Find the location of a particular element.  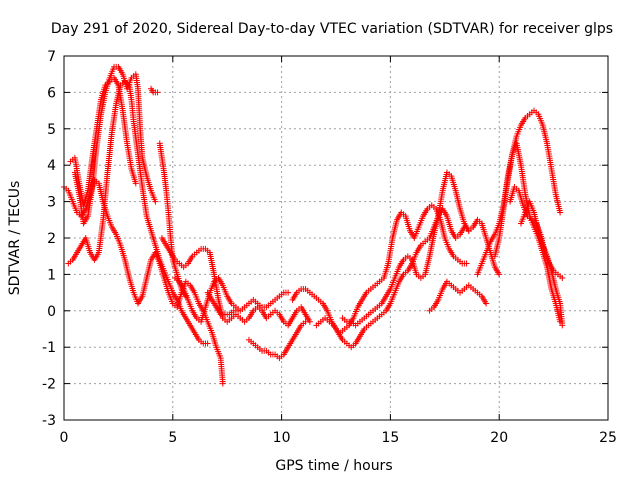

y-tick-label: 7 is located at coordinates (51, 57).